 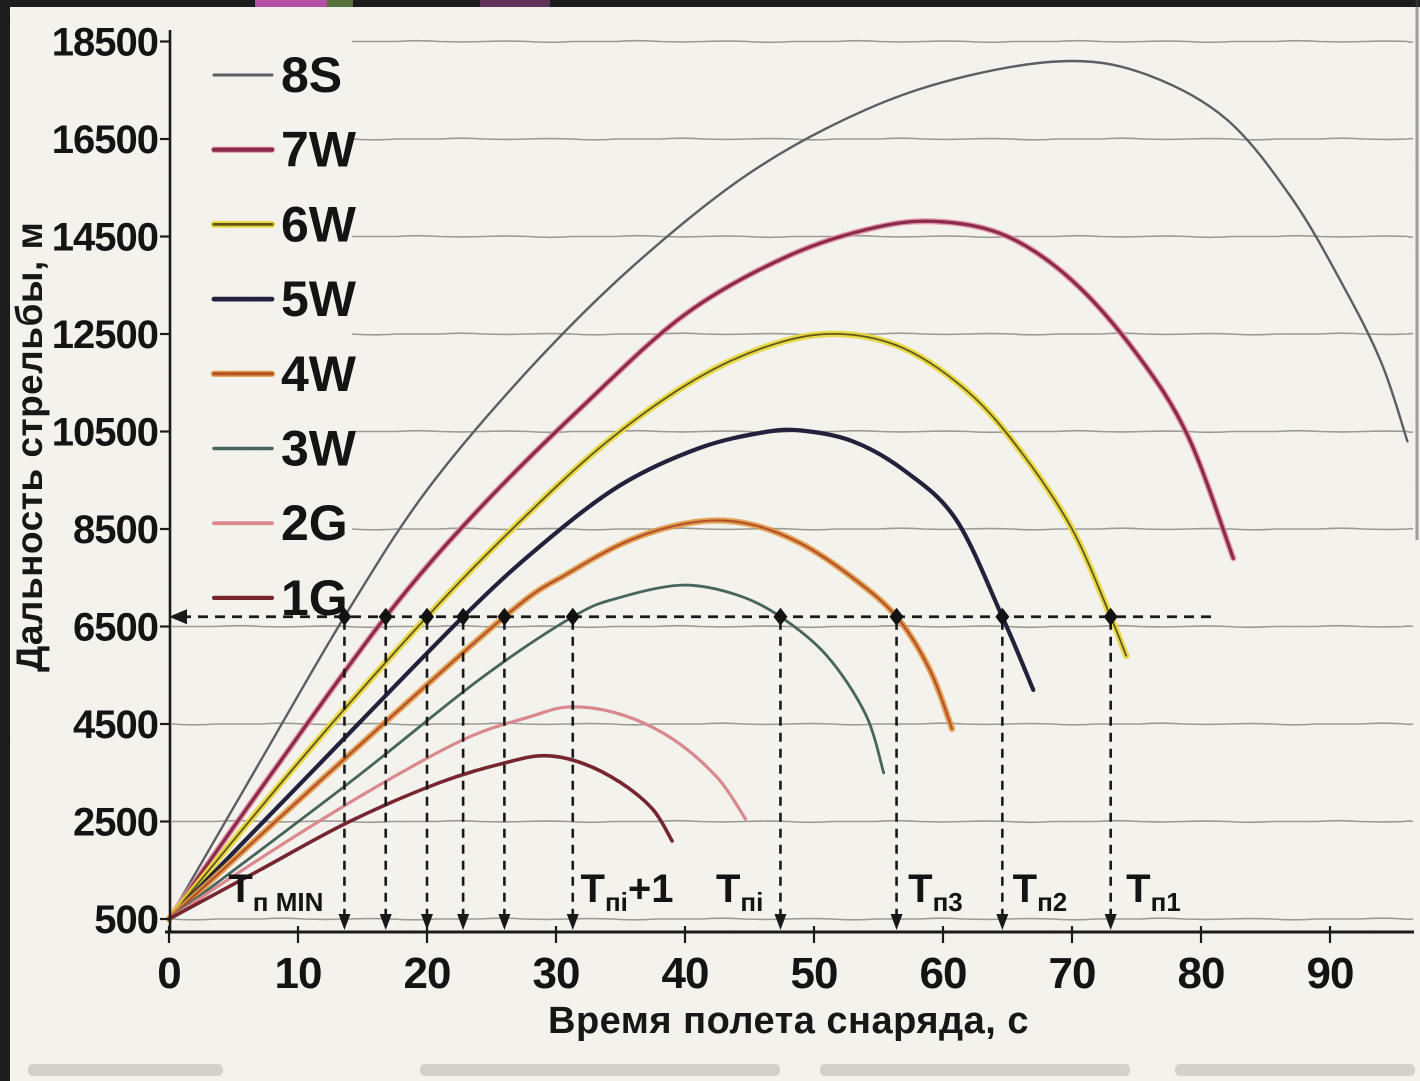 What do you see at coordinates (105, 43) in the screenshot?
I see `y-tick-label-18500: 18500` at bounding box center [105, 43].